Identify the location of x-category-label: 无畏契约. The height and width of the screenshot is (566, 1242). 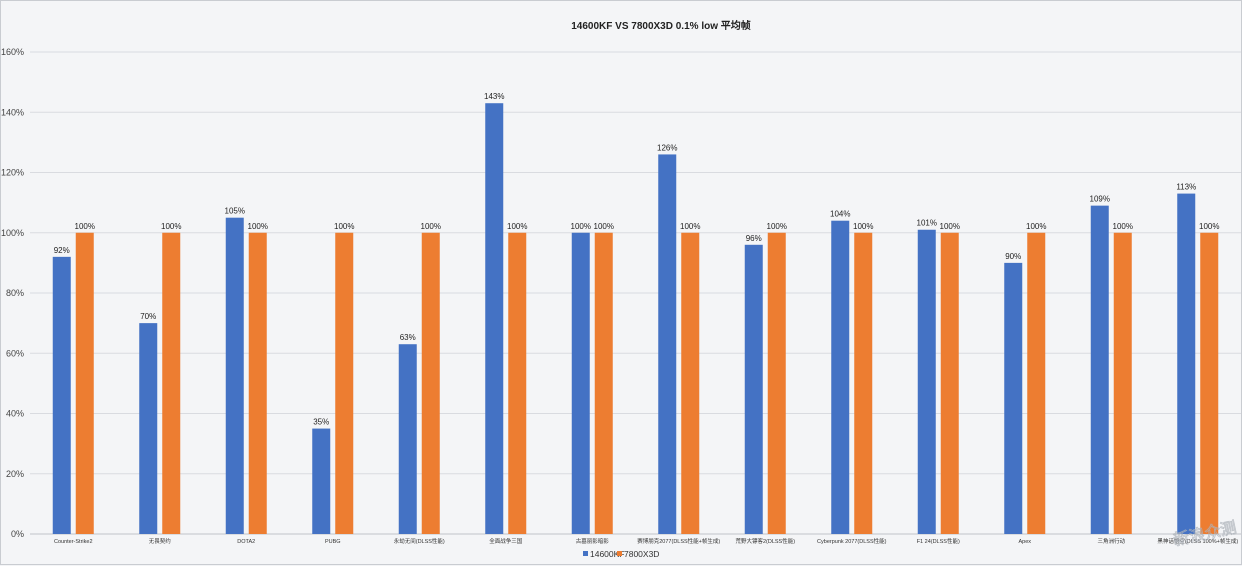
(160, 541).